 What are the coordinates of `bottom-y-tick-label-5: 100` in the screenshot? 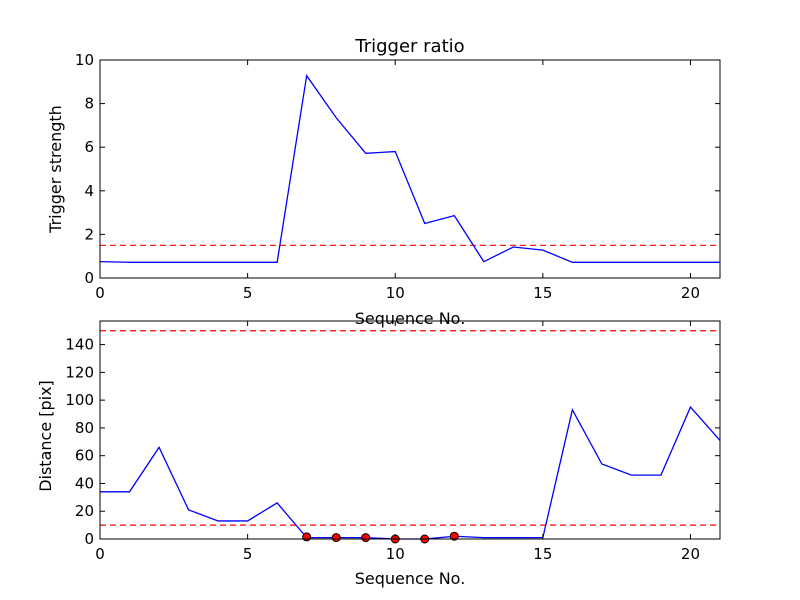 It's located at (79, 400).